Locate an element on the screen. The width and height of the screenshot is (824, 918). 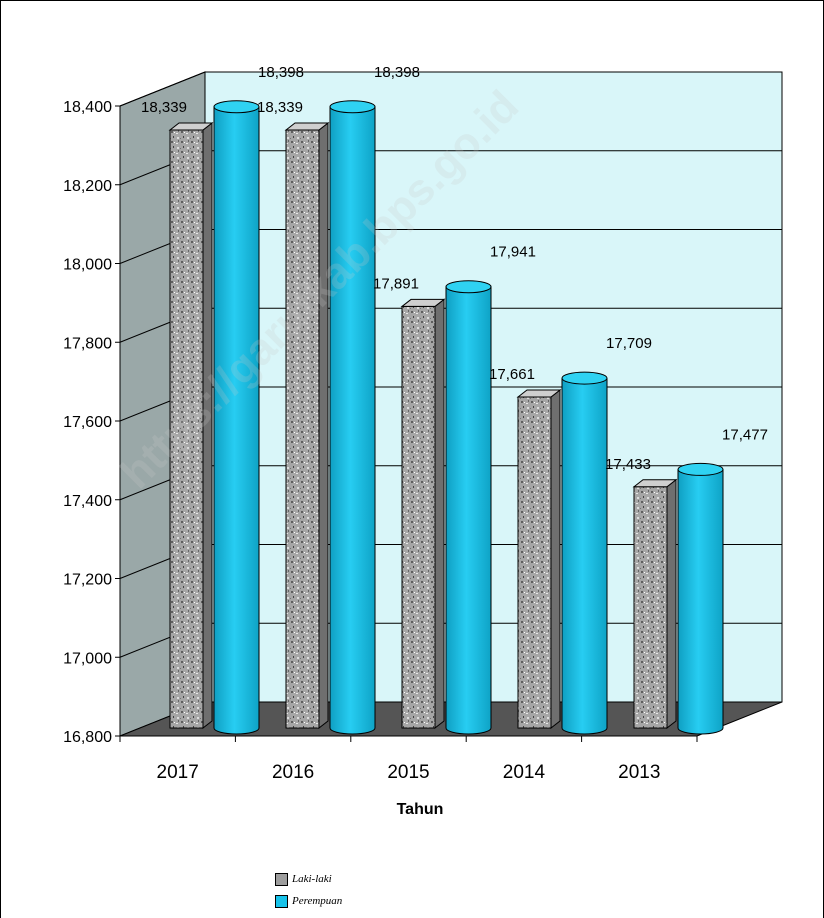
legend-item-laki: Laki-laki is located at coordinates (325, 879).